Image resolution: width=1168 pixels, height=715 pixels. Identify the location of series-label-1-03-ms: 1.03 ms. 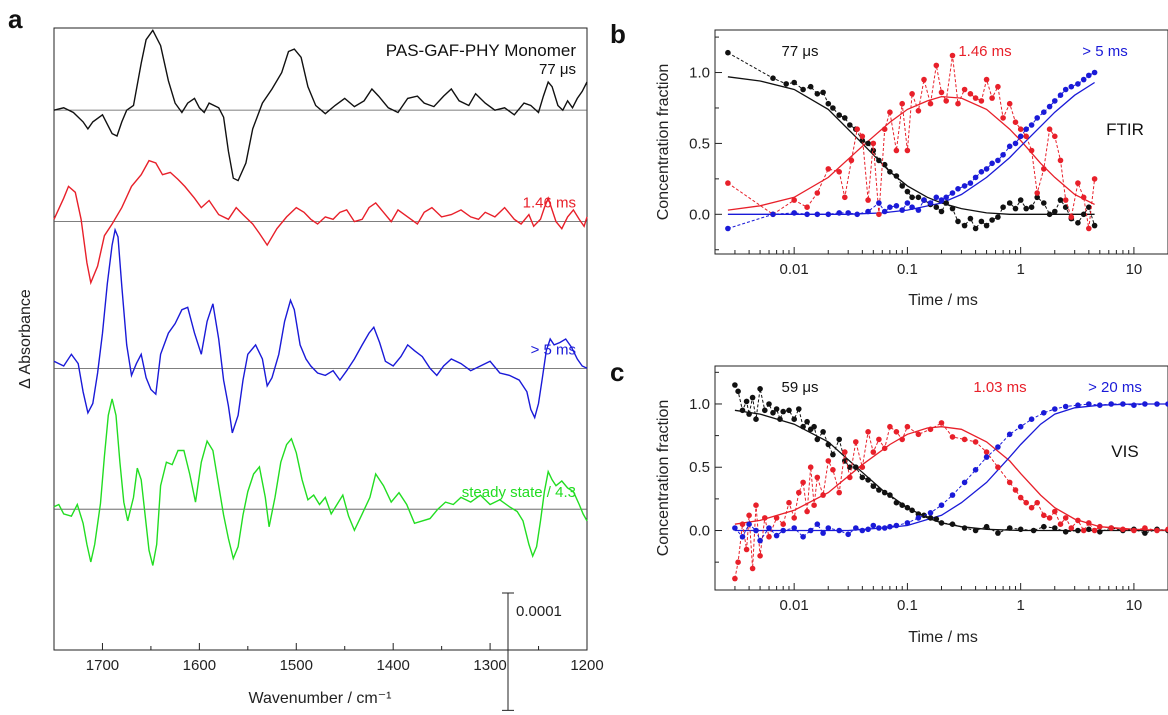
(999, 387).